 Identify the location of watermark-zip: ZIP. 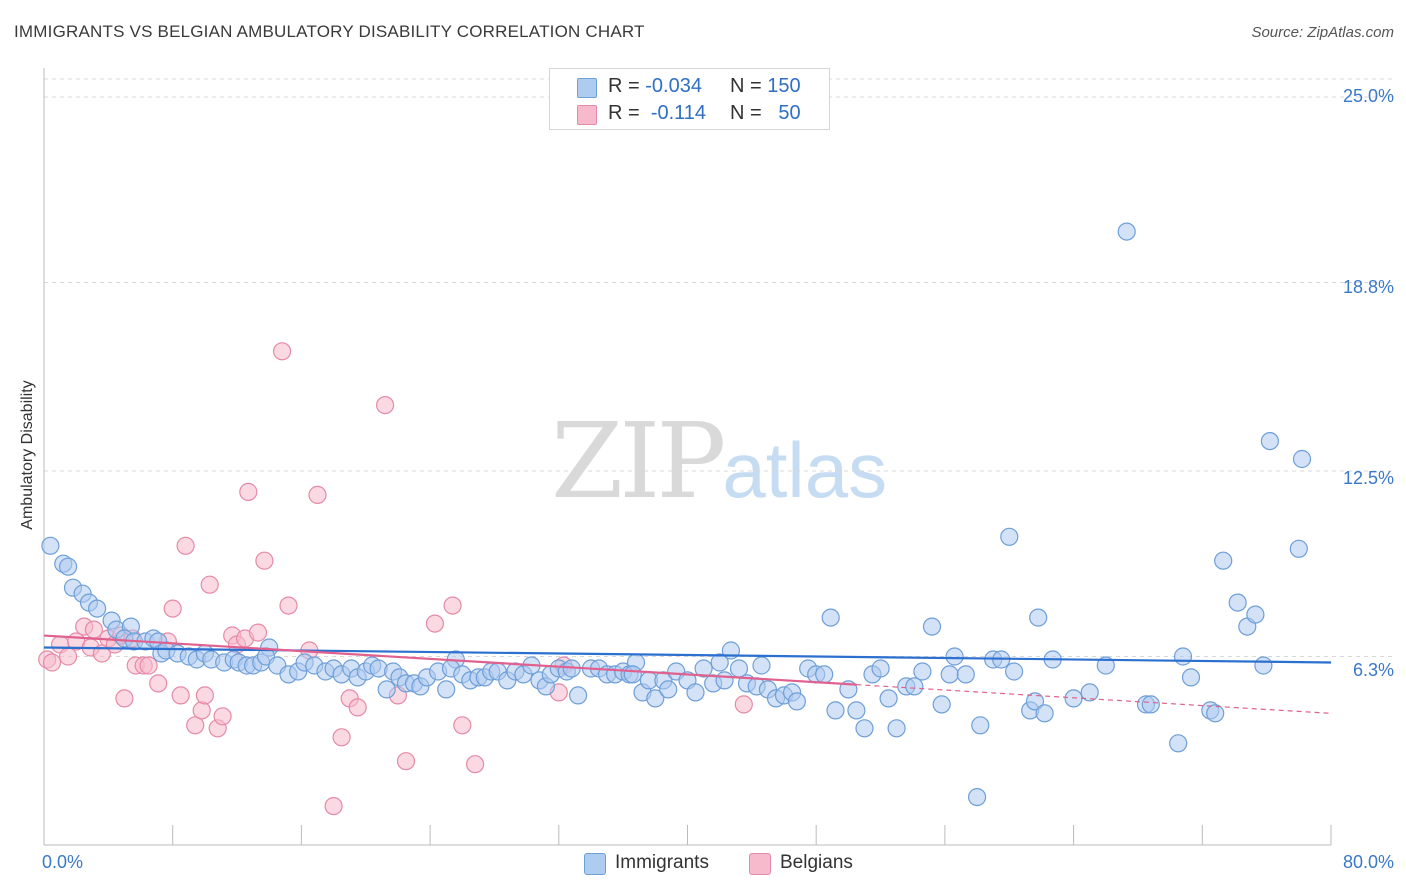
(638, 461).